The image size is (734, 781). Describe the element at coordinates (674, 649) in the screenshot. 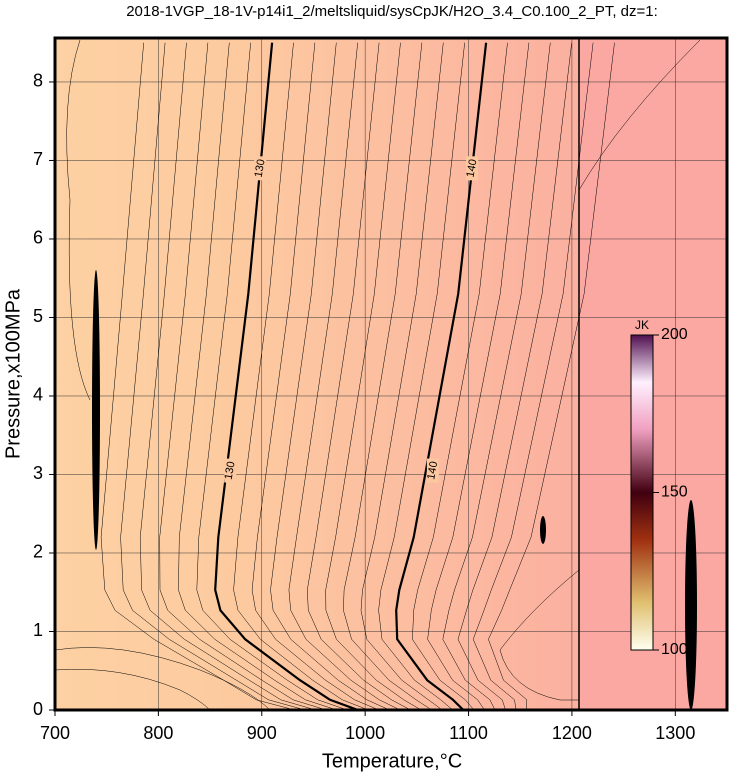

I see `colorbar-tick-label: 100` at that location.